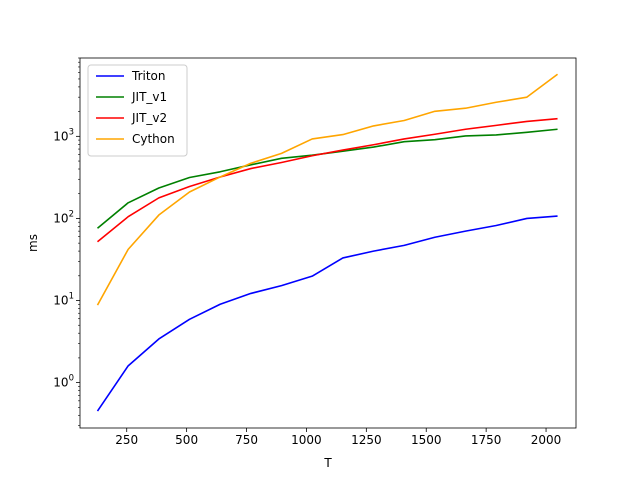  What do you see at coordinates (153, 139) in the screenshot?
I see `legend-label: Cython` at bounding box center [153, 139].